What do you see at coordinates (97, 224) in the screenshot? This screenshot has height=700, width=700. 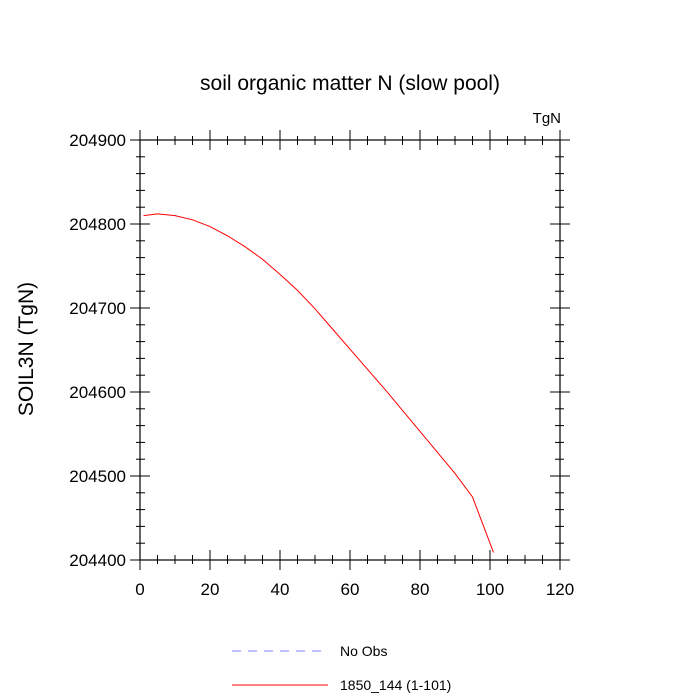 I see `y-tick-label: 204800` at bounding box center [97, 224].